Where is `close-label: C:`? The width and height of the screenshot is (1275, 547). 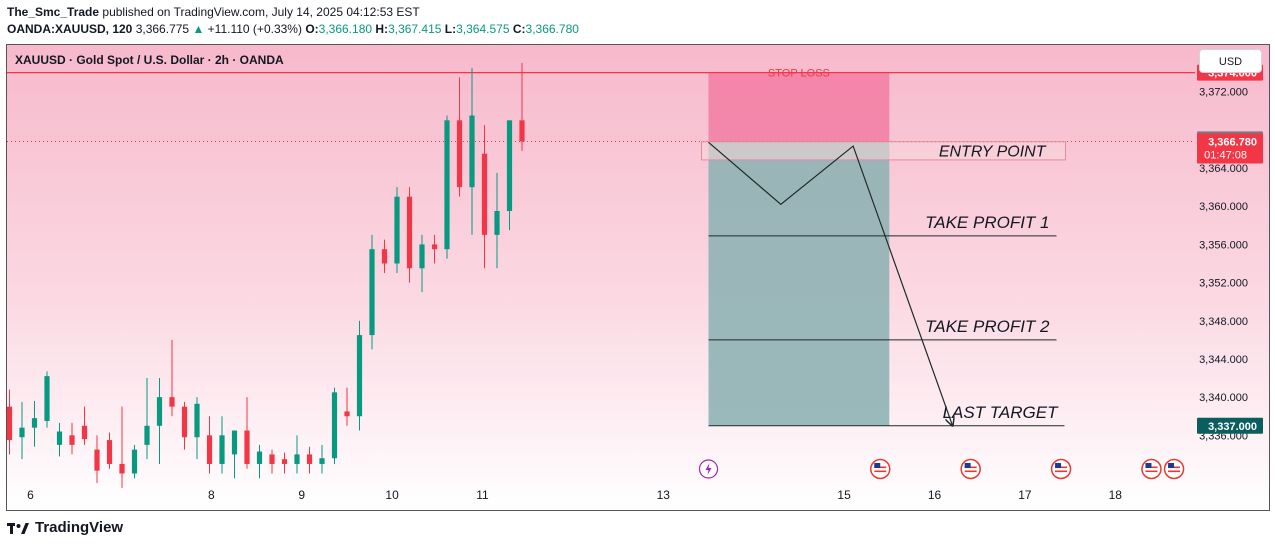 close-label: C: is located at coordinates (519, 29).